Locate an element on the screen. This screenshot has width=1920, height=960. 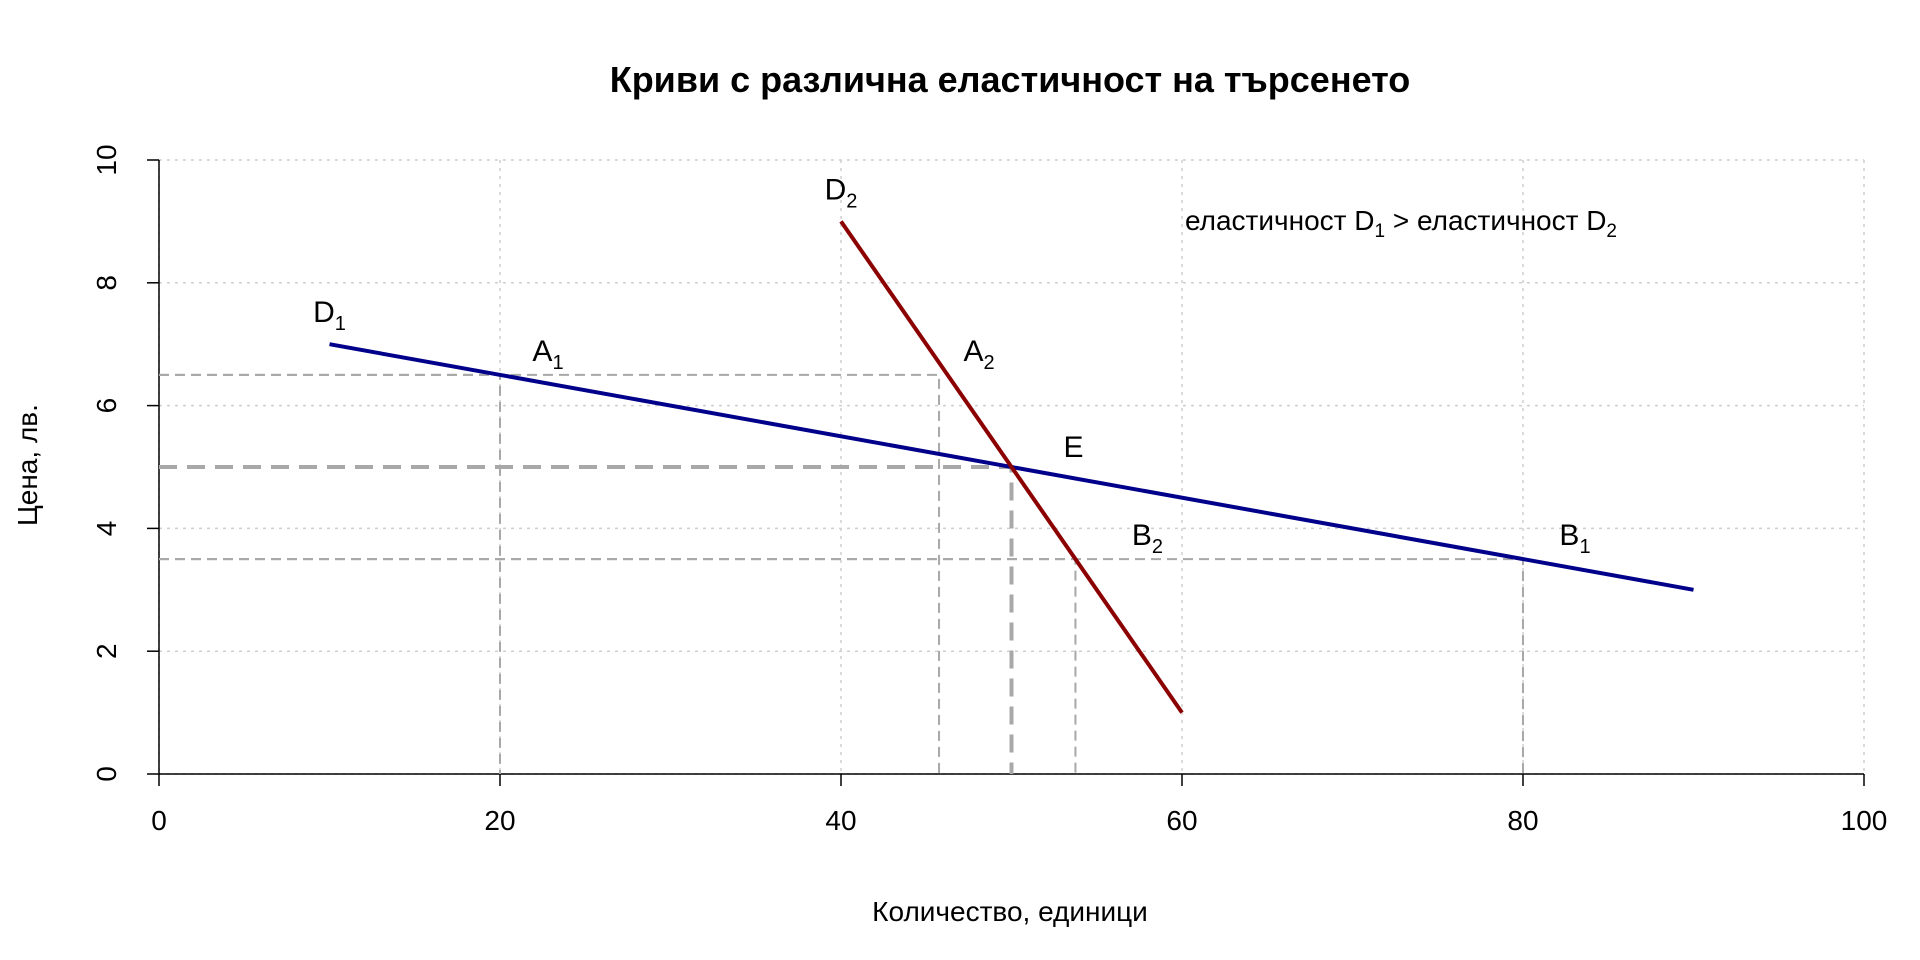
y-tick-label-4: 8 is located at coordinates (106, 283).